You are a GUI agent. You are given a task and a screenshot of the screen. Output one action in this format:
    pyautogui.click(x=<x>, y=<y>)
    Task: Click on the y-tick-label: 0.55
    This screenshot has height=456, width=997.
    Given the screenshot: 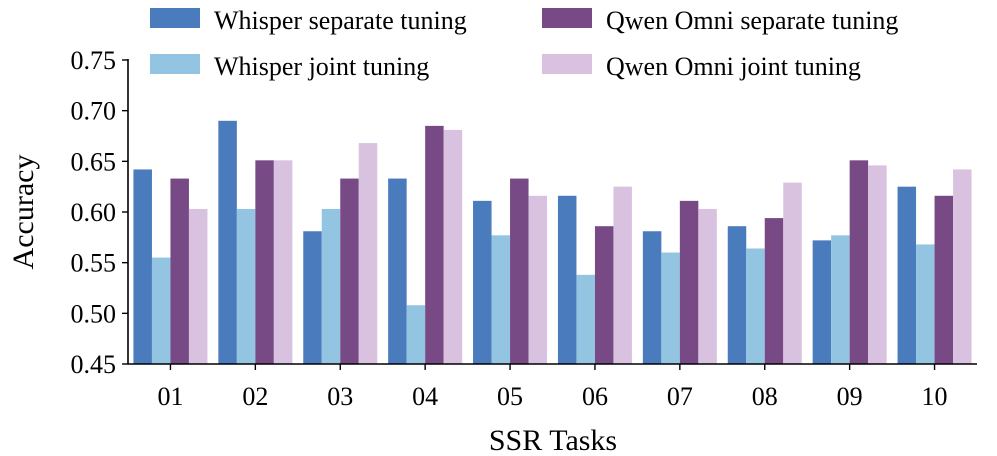 What is the action you would take?
    pyautogui.click(x=94, y=263)
    